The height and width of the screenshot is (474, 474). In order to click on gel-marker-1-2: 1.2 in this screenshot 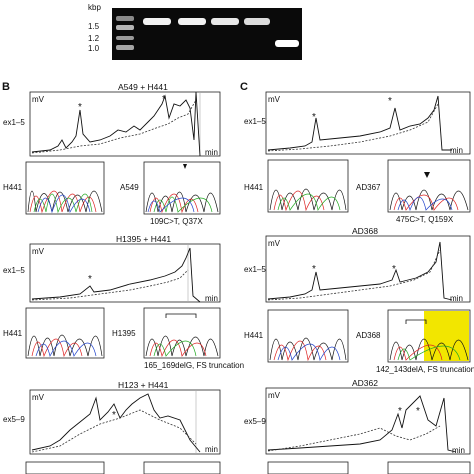, I will do `click(94, 38)`.